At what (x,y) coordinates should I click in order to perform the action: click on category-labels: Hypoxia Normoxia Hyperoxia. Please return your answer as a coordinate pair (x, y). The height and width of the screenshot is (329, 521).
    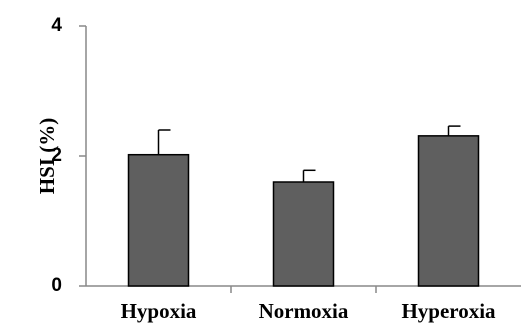
    Looking at the image, I should click on (308, 311).